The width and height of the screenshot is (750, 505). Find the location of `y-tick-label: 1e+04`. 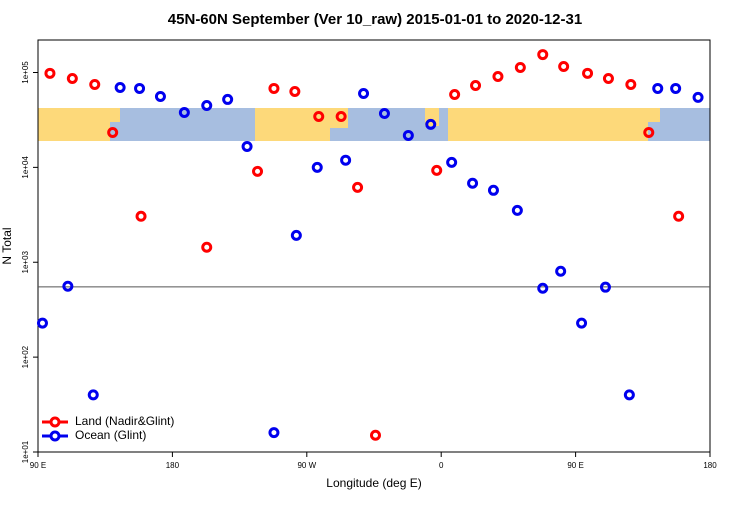

y-tick-label: 1e+04 is located at coordinates (25, 167).